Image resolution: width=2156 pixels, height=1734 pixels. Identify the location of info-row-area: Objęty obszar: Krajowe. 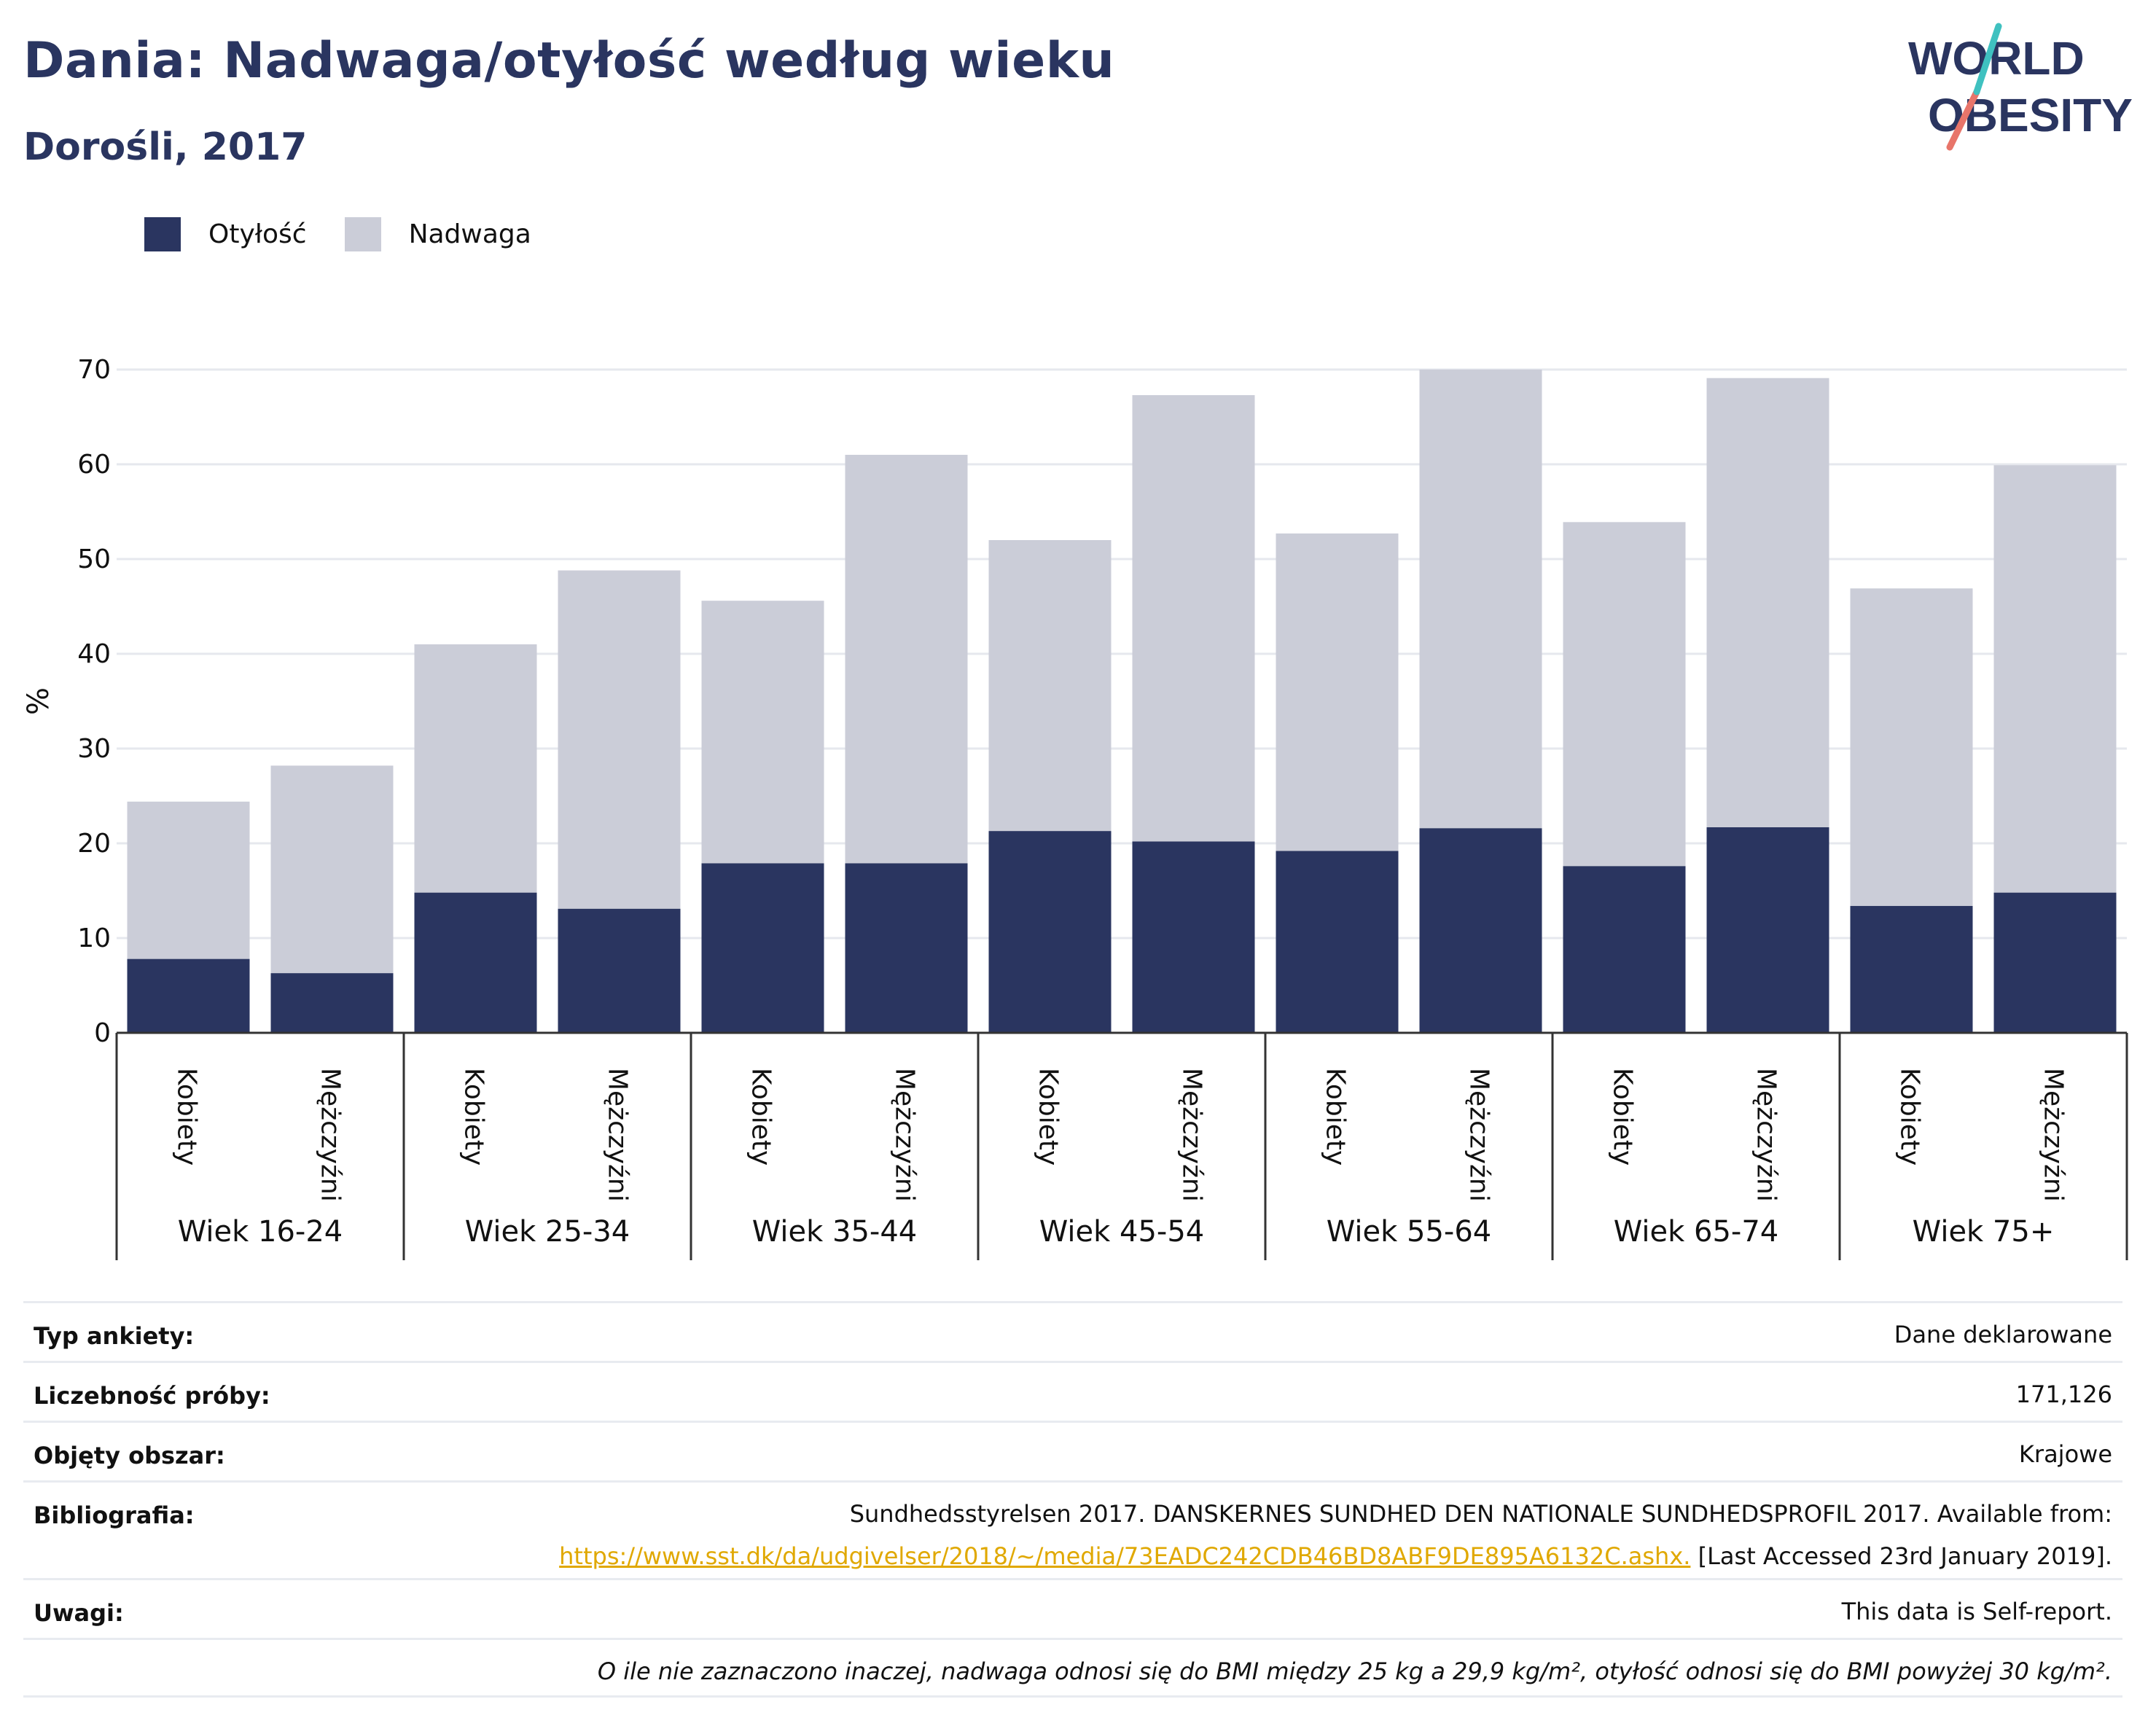
(1073, 1450).